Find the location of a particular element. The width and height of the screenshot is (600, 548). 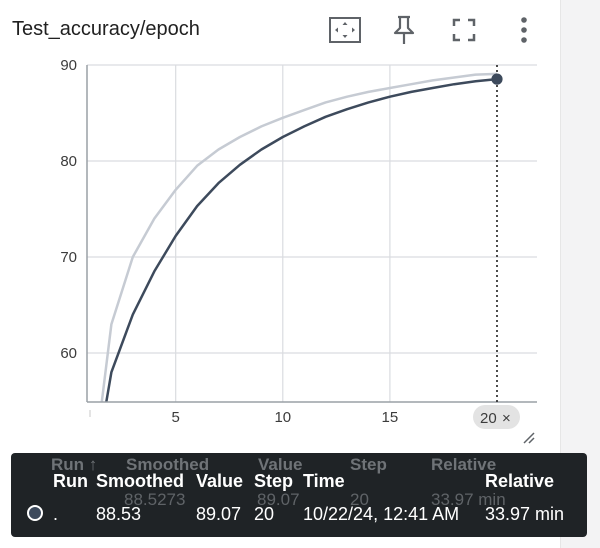

chart-title: Test_accuracy/epoch is located at coordinates (106, 29).